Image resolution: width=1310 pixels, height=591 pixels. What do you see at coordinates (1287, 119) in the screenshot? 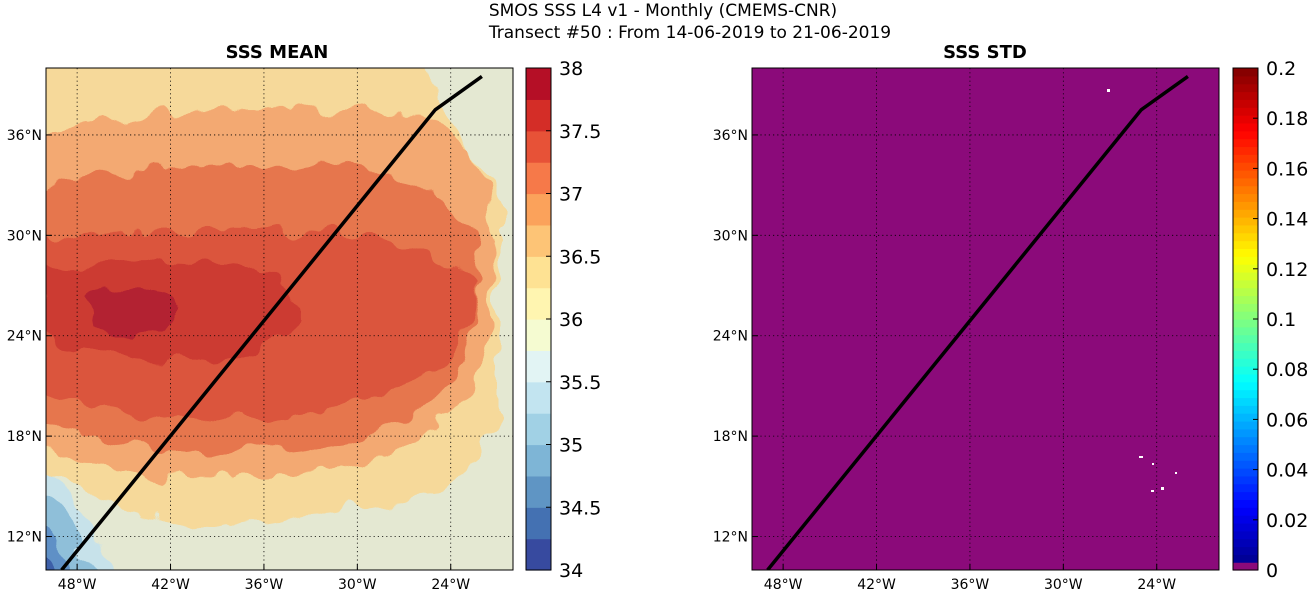
I see `colorbar-tick-label: 0.18` at bounding box center [1287, 119].